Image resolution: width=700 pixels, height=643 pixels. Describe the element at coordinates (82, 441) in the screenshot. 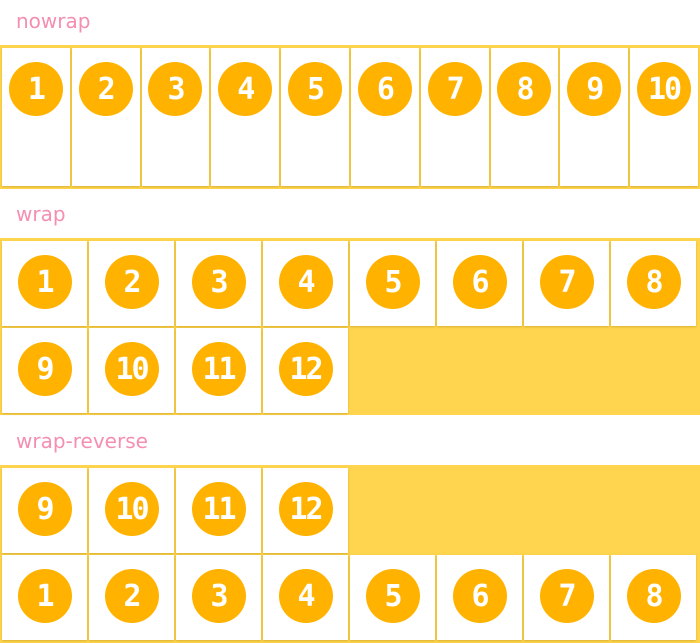

I see `section-label-wrap-reverse: wrap-reverse` at that location.